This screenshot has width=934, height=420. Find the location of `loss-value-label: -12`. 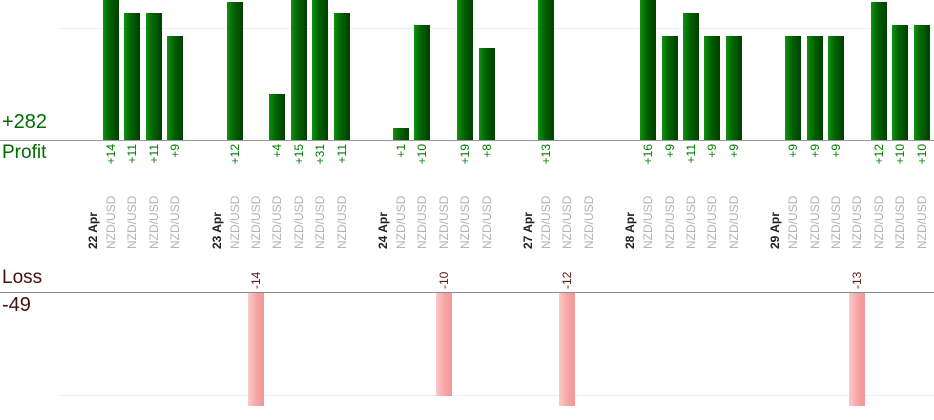

loss-value-label: -12 is located at coordinates (567, 280).